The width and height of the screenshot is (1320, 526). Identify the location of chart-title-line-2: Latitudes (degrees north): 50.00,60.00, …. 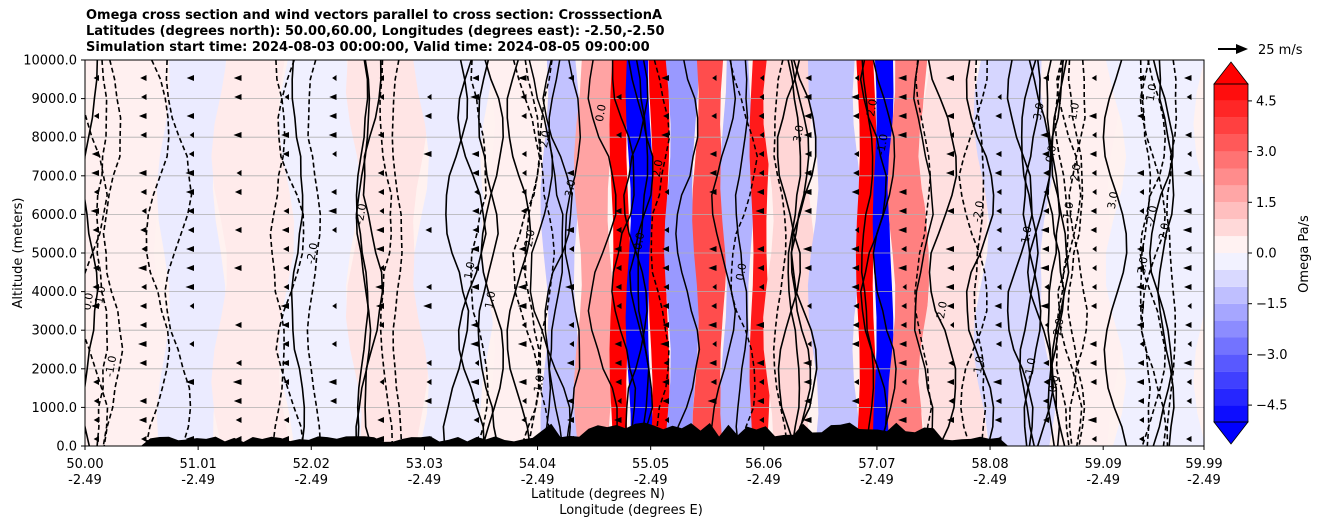
(375, 31).